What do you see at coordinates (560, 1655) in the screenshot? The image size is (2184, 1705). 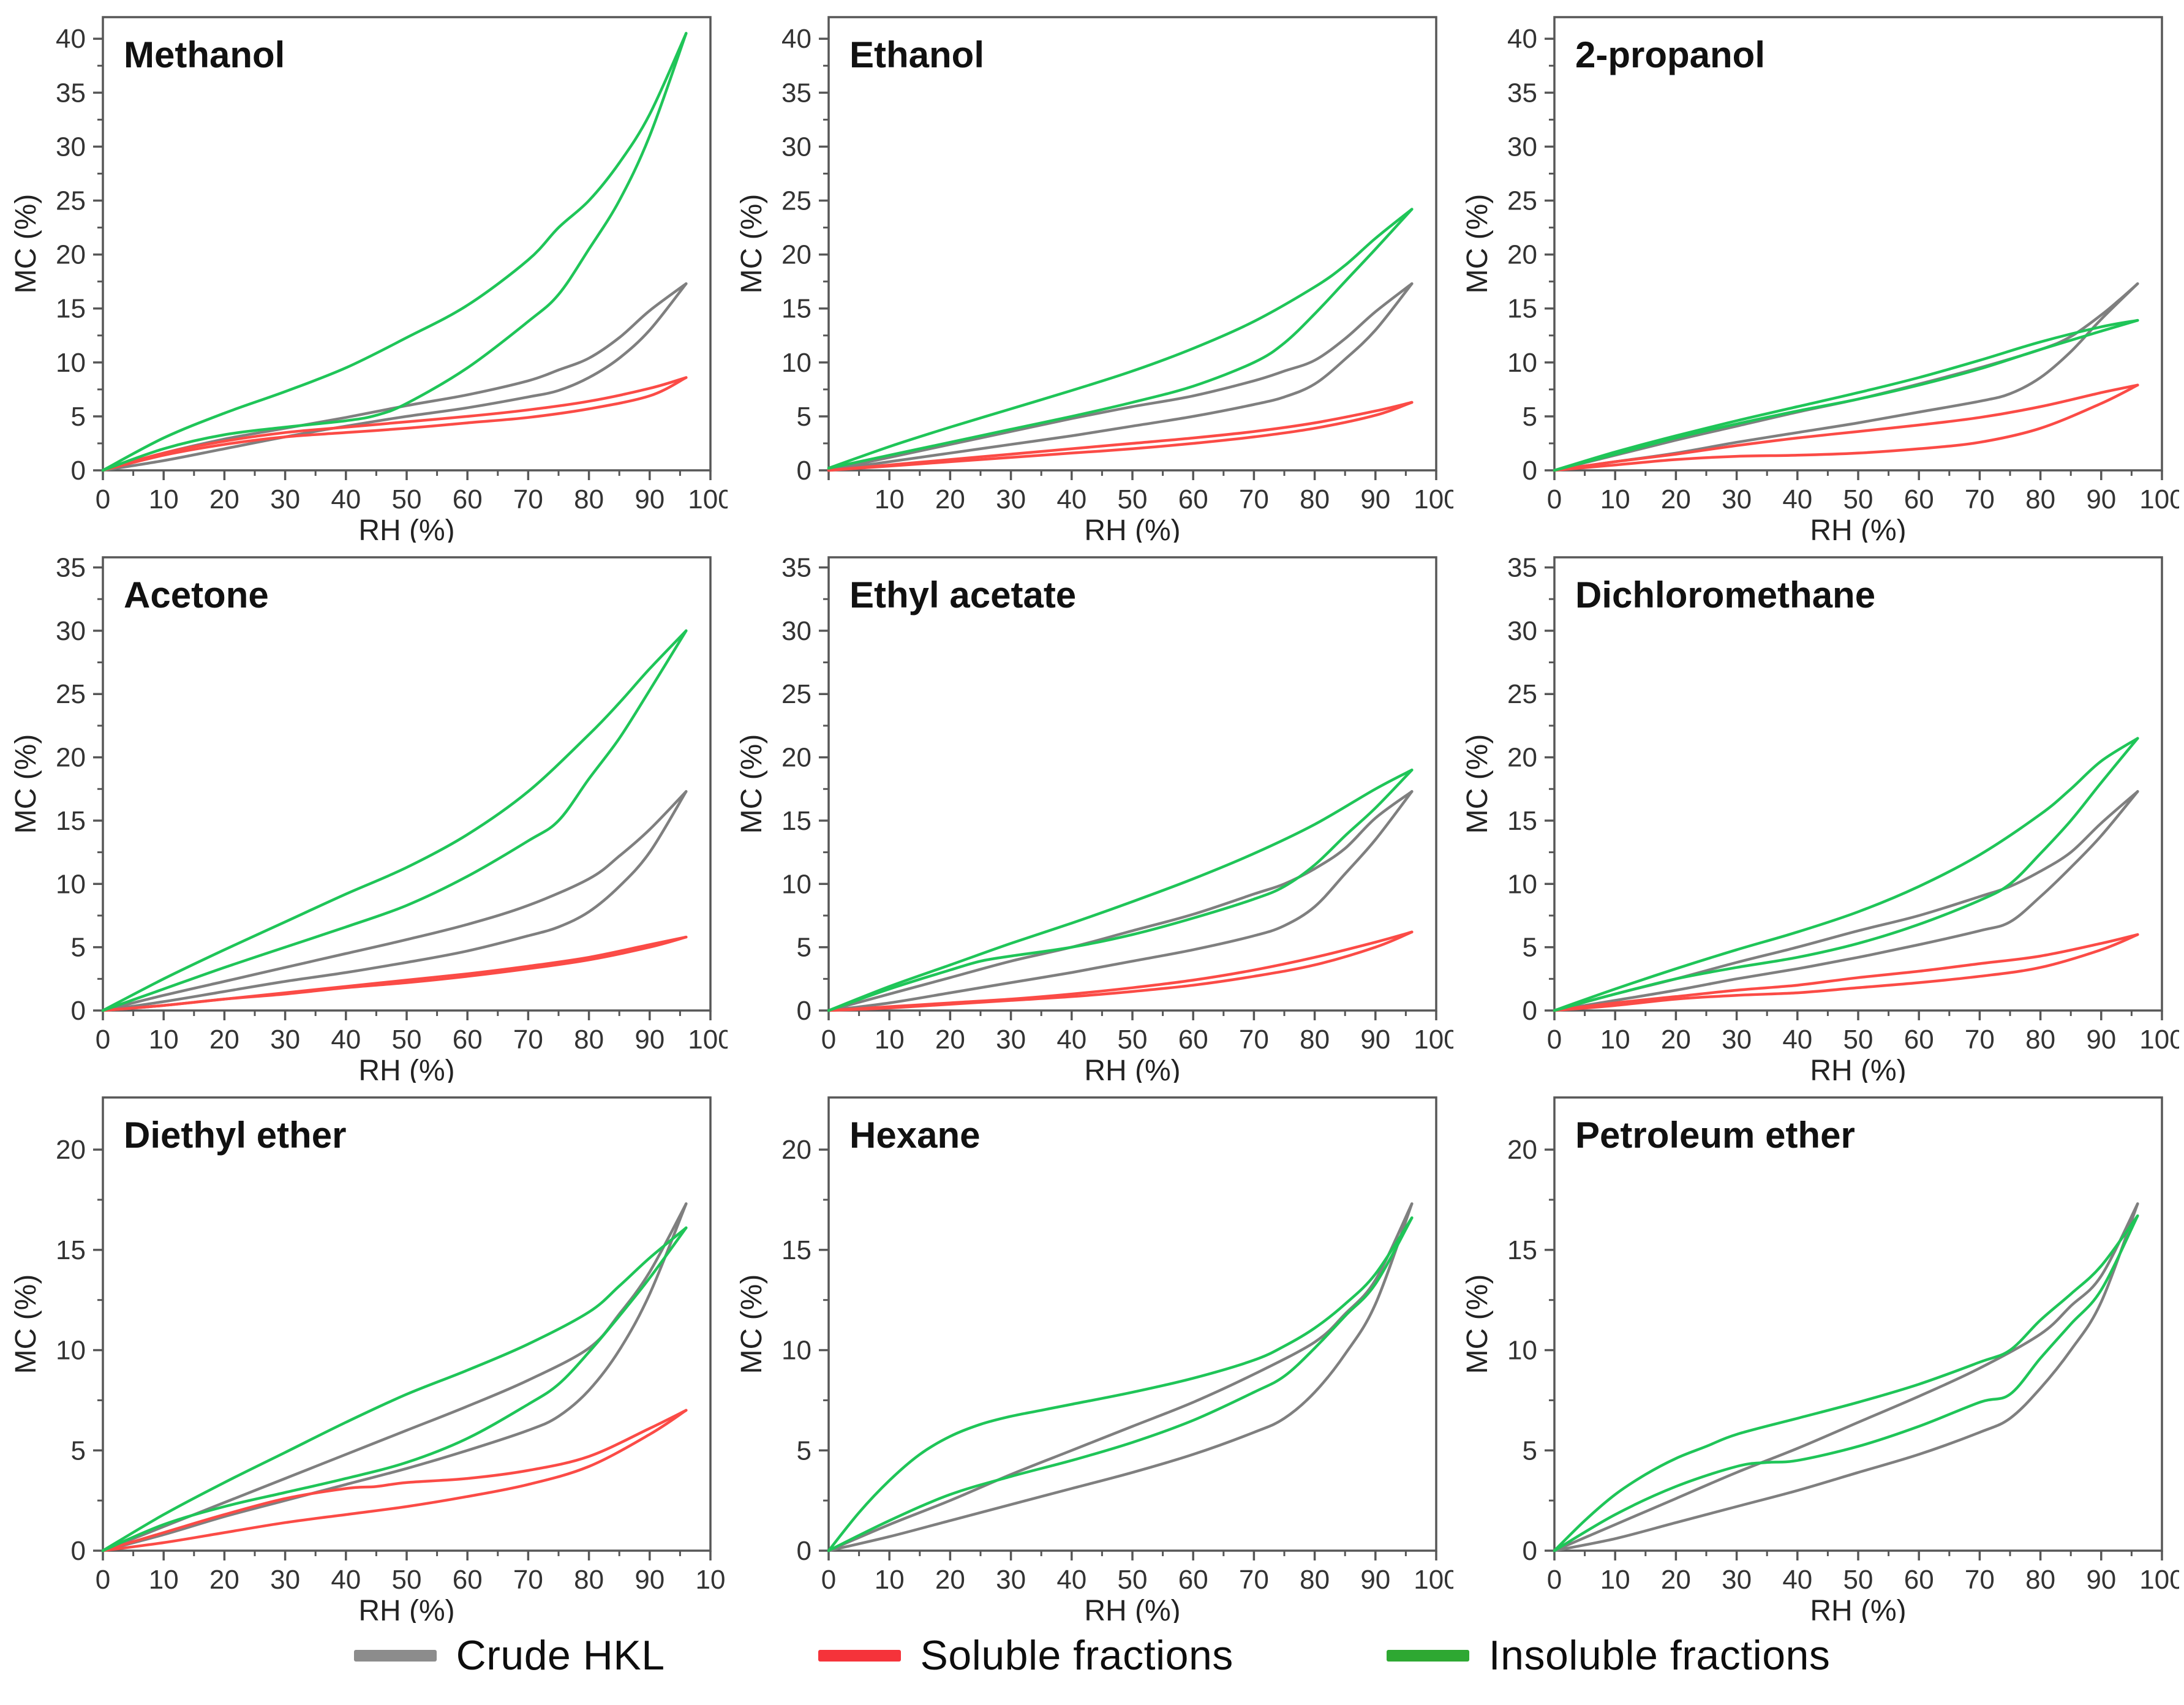 I see `legend-label-crude-hkl: Crude HKL` at bounding box center [560, 1655].